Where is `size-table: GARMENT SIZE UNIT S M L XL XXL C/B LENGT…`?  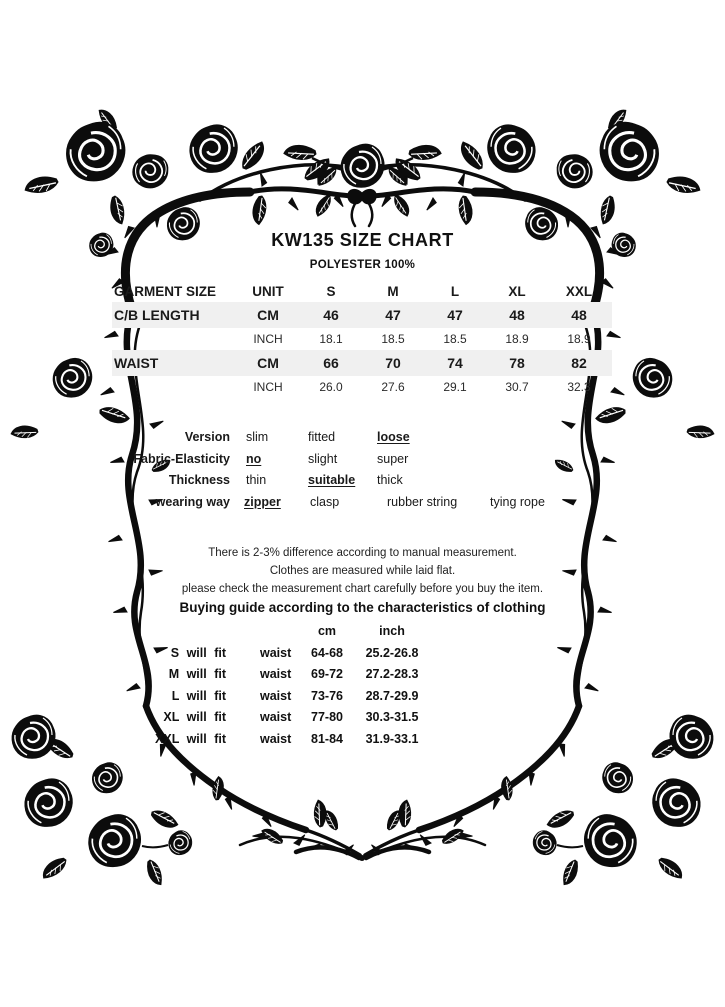
size-table: GARMENT SIZE UNIT S M L XL XXL C/B LENGT… is located at coordinates (362, 339).